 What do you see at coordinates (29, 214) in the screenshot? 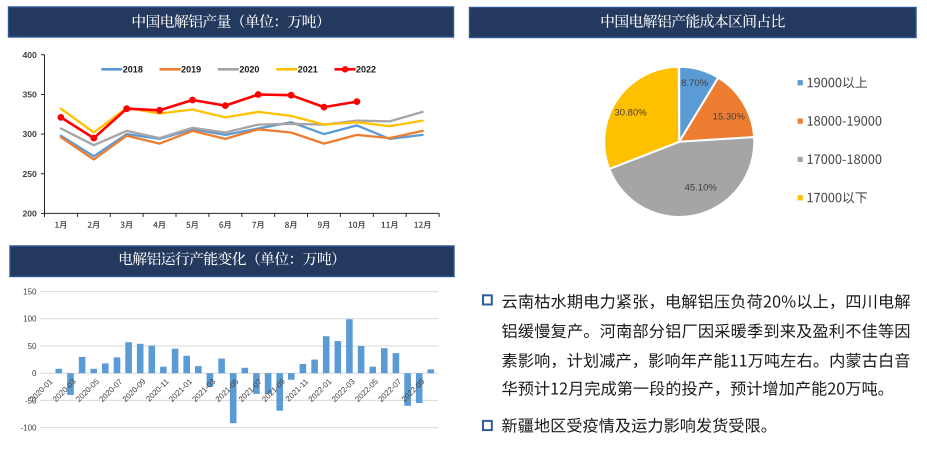
I see `svg-text: 200` at bounding box center [29, 214].